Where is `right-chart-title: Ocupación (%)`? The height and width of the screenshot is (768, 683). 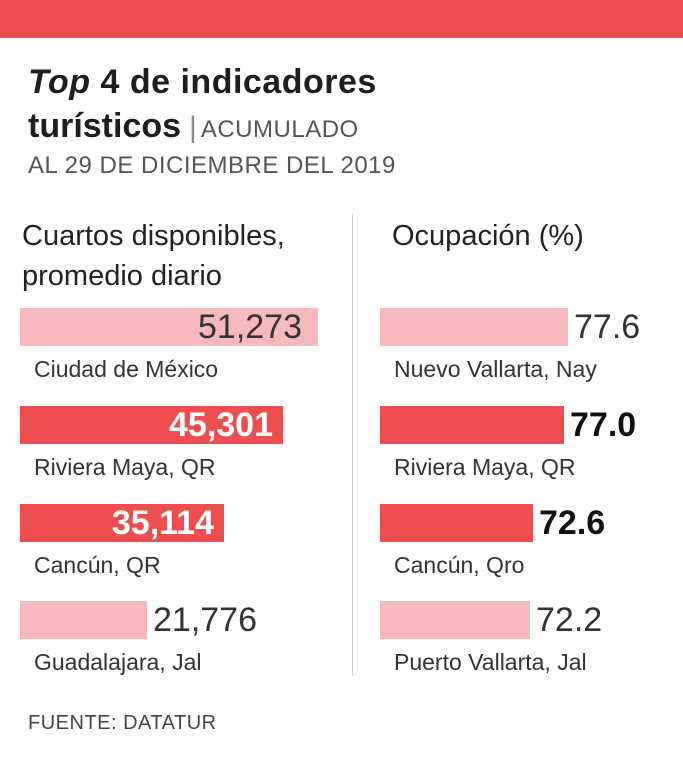 right-chart-title: Ocupación (%) is located at coordinates (488, 236).